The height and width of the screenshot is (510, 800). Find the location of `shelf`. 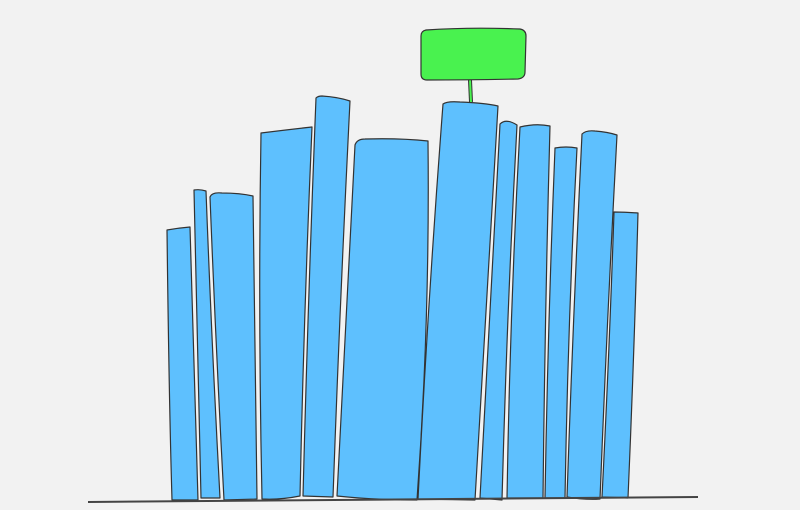

shelf is located at coordinates (393, 499).